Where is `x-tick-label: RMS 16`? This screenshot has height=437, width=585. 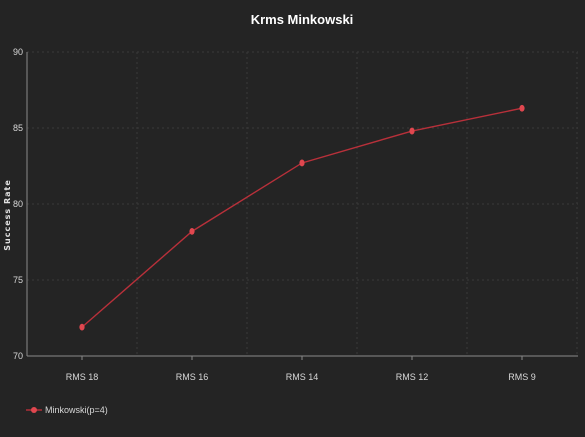 x-tick-label: RMS 16 is located at coordinates (192, 377).